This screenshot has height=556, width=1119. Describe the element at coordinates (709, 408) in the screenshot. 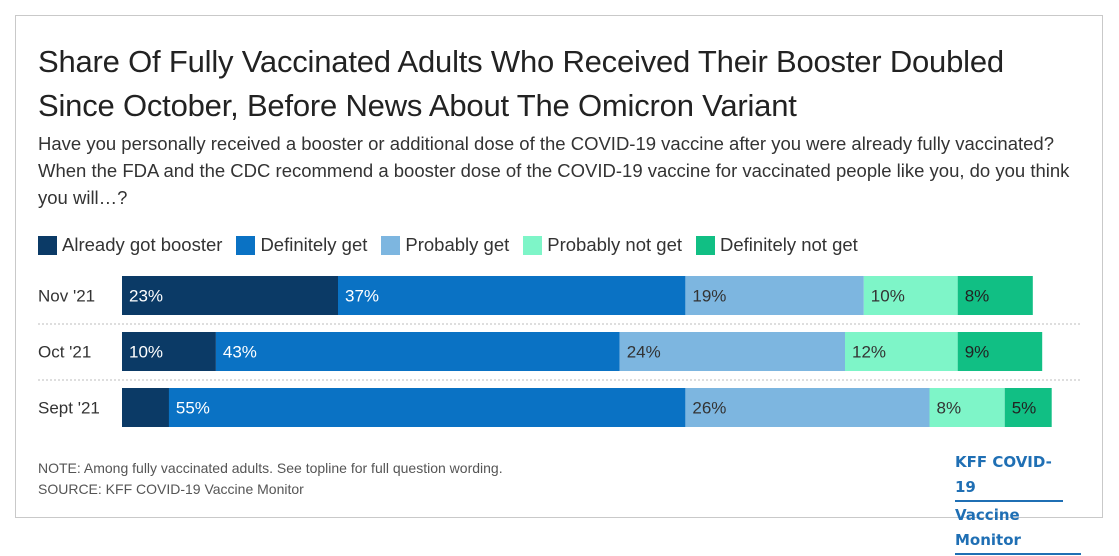

I see `data-label: 26%` at that location.